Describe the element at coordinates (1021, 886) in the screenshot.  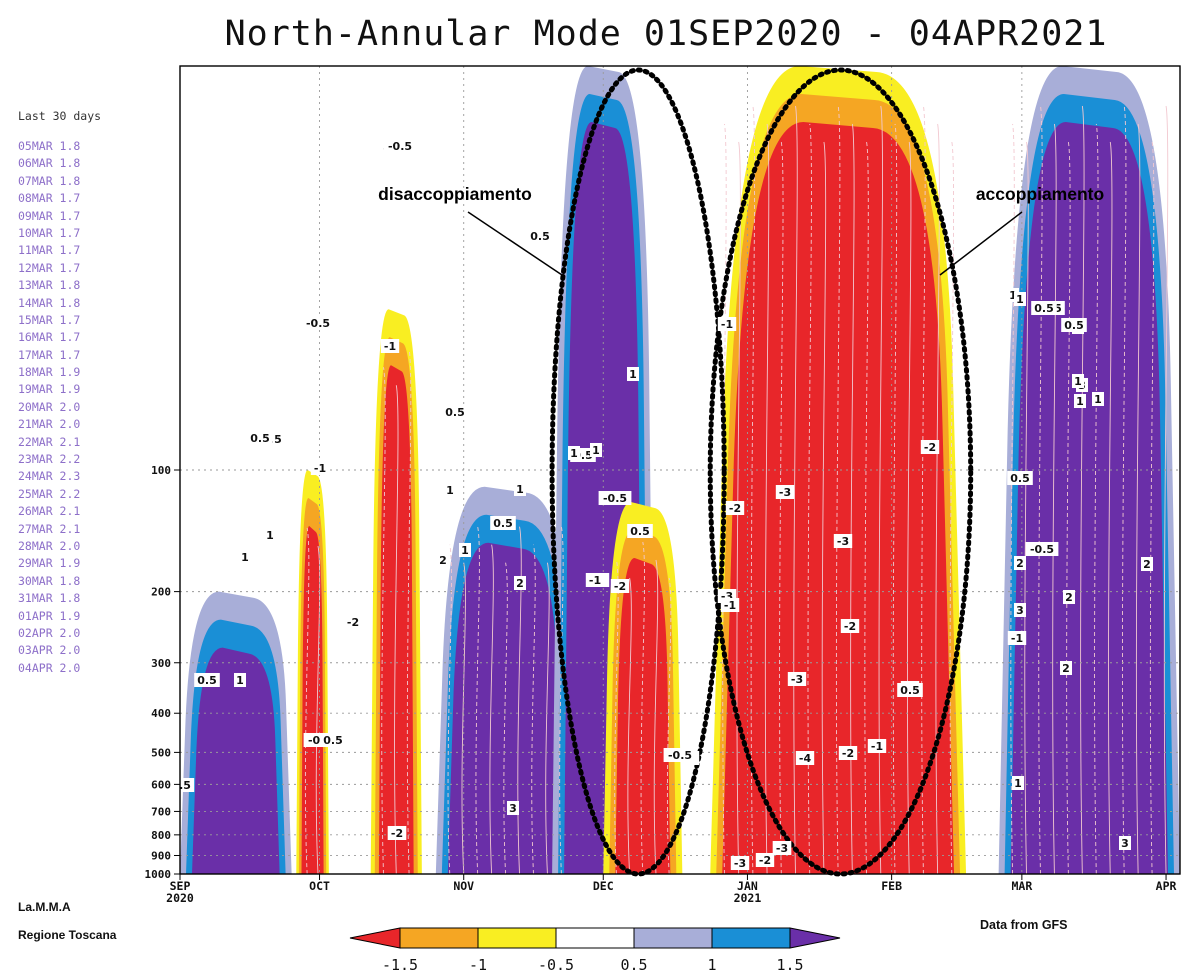
I see `x-tick-label: MAR` at that location.